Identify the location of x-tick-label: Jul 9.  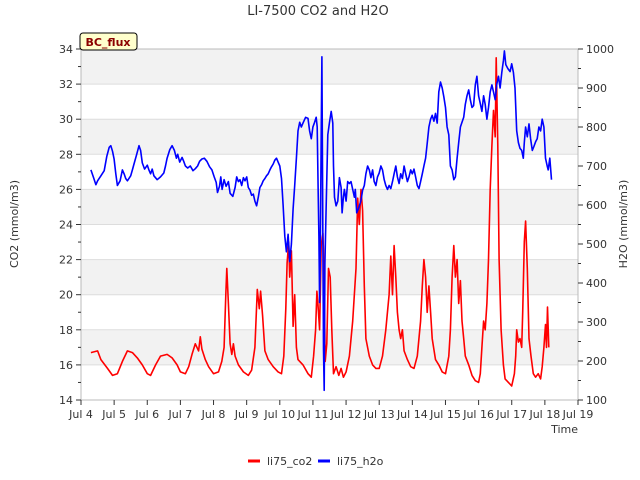
(246, 414).